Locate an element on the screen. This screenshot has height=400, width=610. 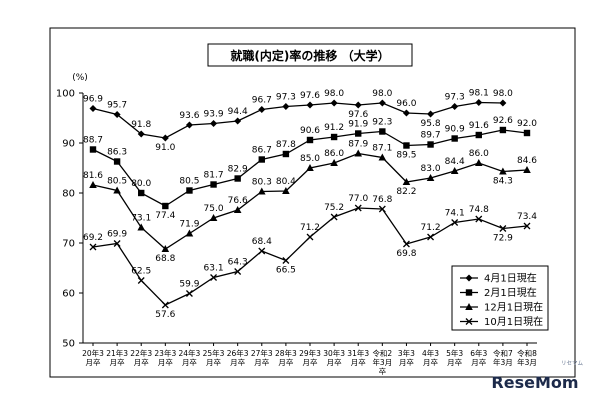
chart-title-box is located at coordinates (310, 55).